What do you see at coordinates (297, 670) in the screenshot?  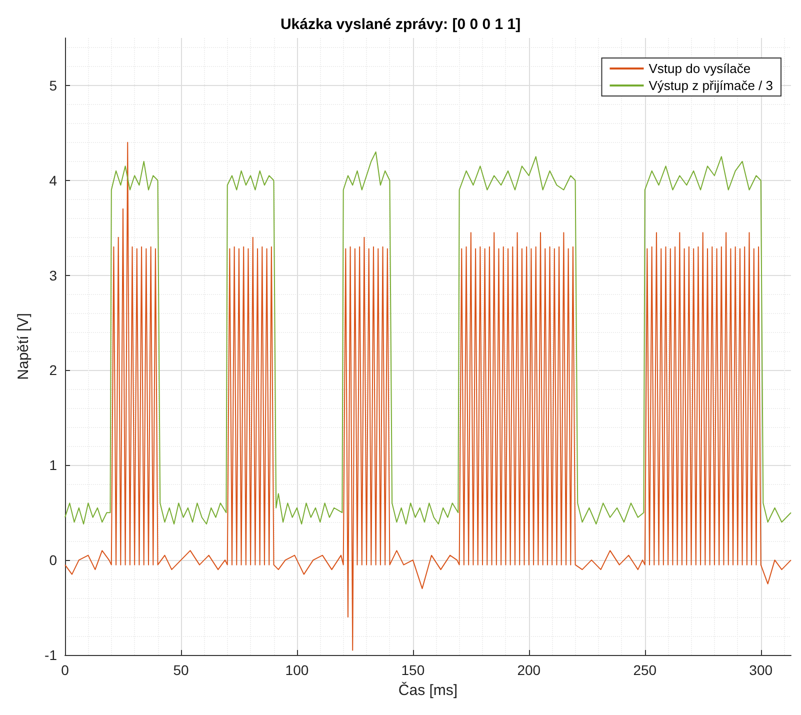 I see `x-tick-label: 100` at bounding box center [297, 670].